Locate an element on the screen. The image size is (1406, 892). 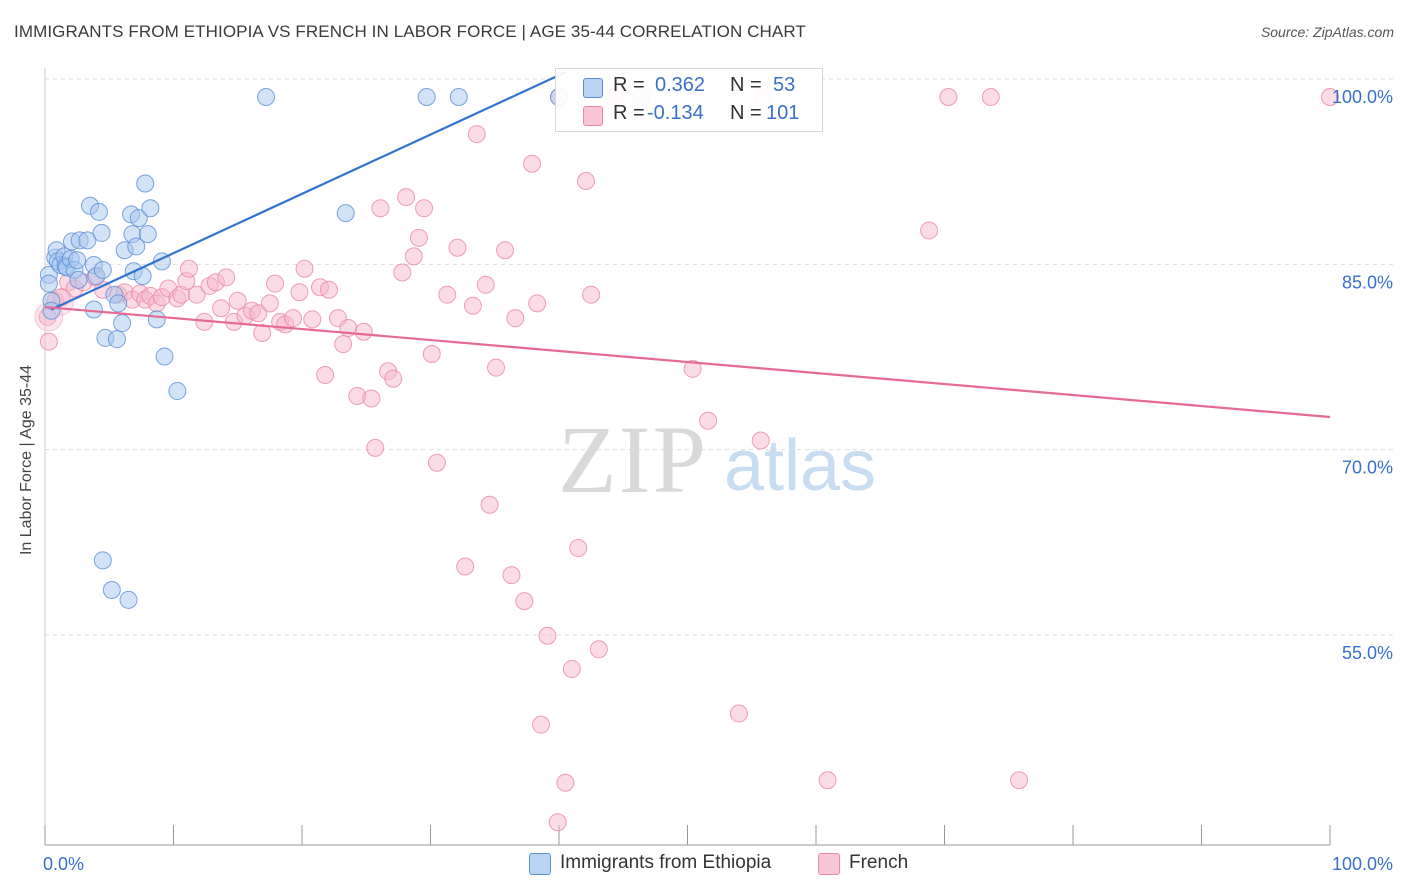
ethiopia-trend-line is located at coordinates (308, 191).